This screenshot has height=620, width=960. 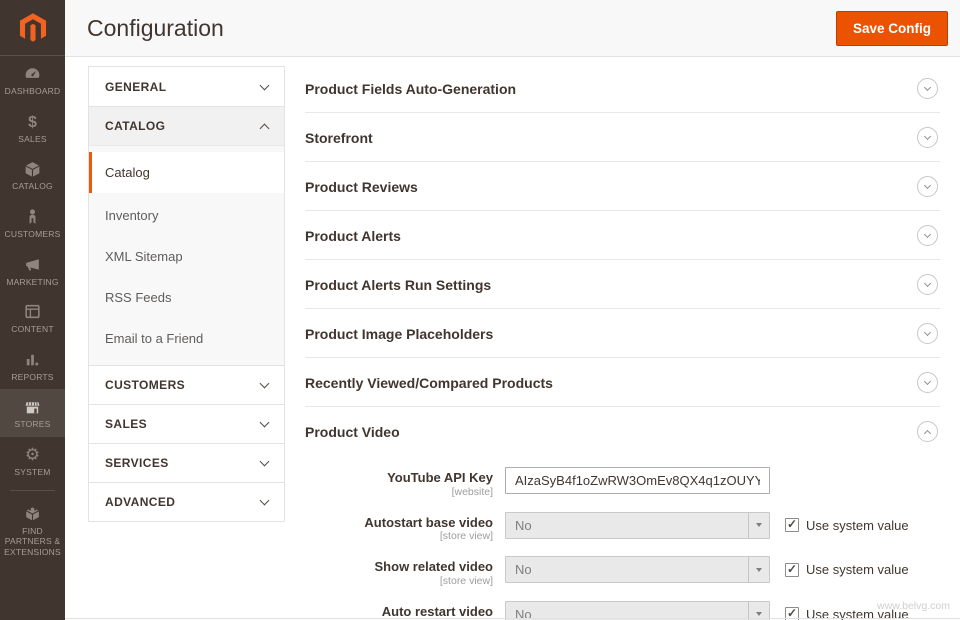 What do you see at coordinates (622, 333) in the screenshot?
I see `accordion-product-image-placeholders: Product Image Placeholders` at bounding box center [622, 333].